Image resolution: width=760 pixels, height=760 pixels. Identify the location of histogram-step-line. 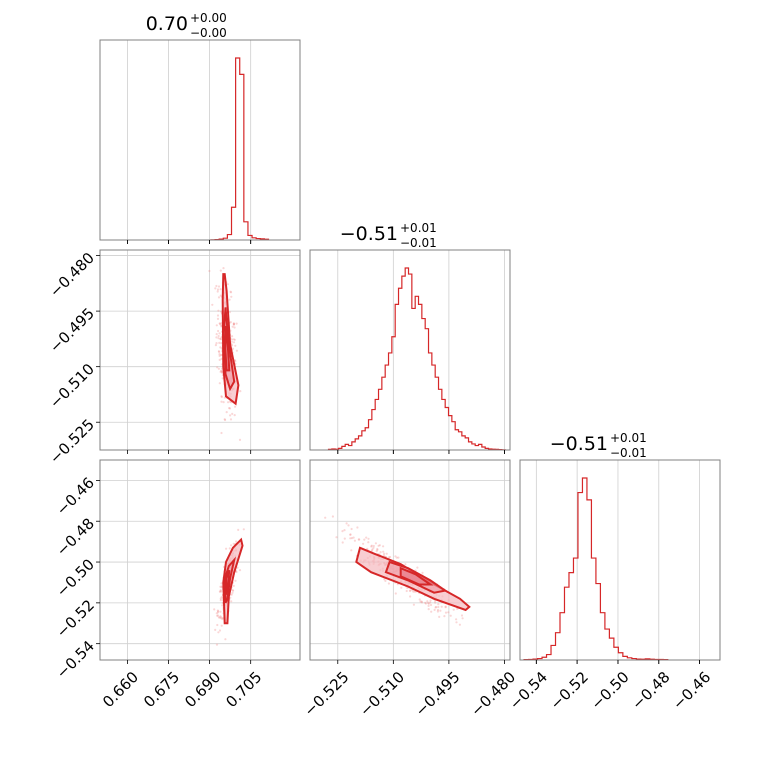
(416, 359).